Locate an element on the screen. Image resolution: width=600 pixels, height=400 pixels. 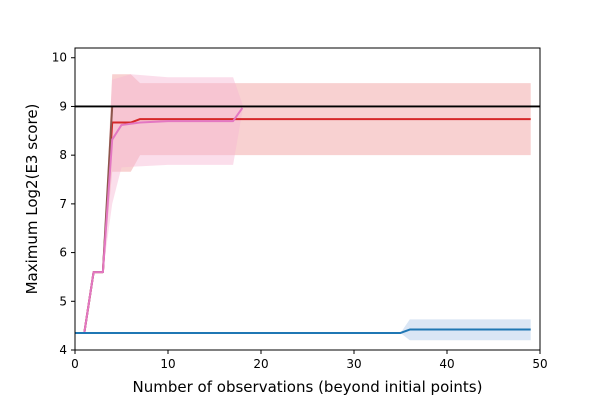
series-3-line is located at coordinates (303, 331).